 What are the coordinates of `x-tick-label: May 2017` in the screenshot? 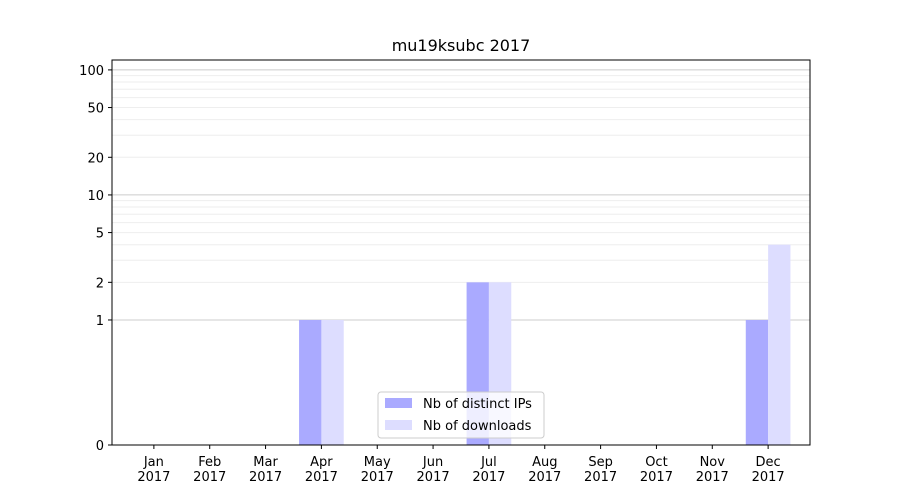 It's located at (377, 470).